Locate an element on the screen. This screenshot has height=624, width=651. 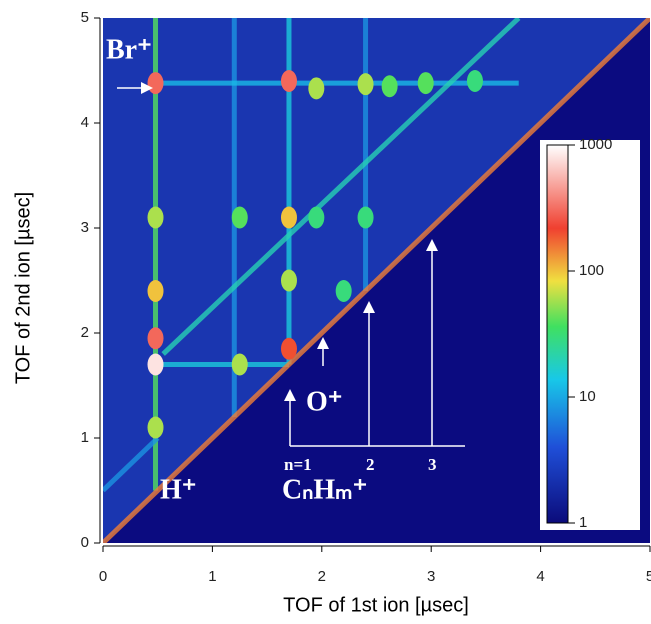
colorbar-tick-label: 100 is located at coordinates (591, 270).